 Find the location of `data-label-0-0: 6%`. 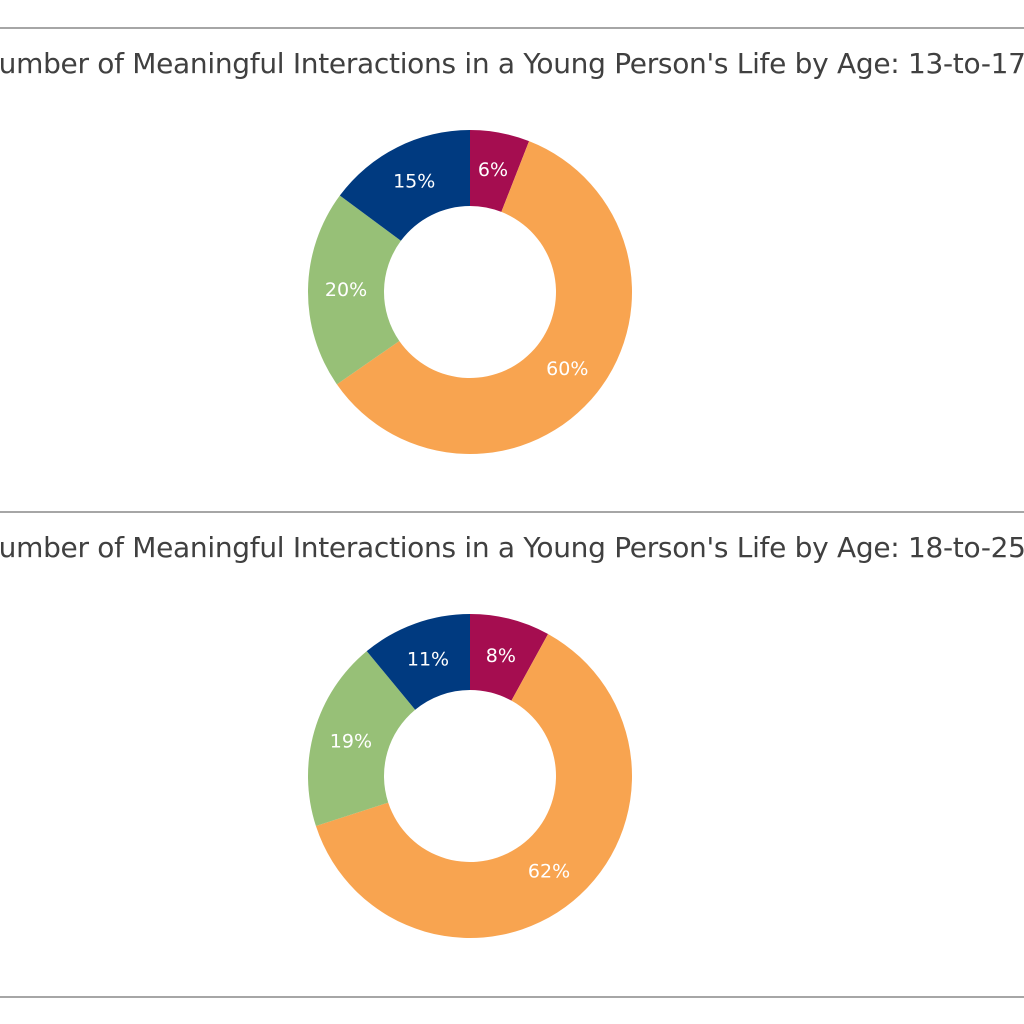

data-label-0-0: 6% is located at coordinates (493, 170).